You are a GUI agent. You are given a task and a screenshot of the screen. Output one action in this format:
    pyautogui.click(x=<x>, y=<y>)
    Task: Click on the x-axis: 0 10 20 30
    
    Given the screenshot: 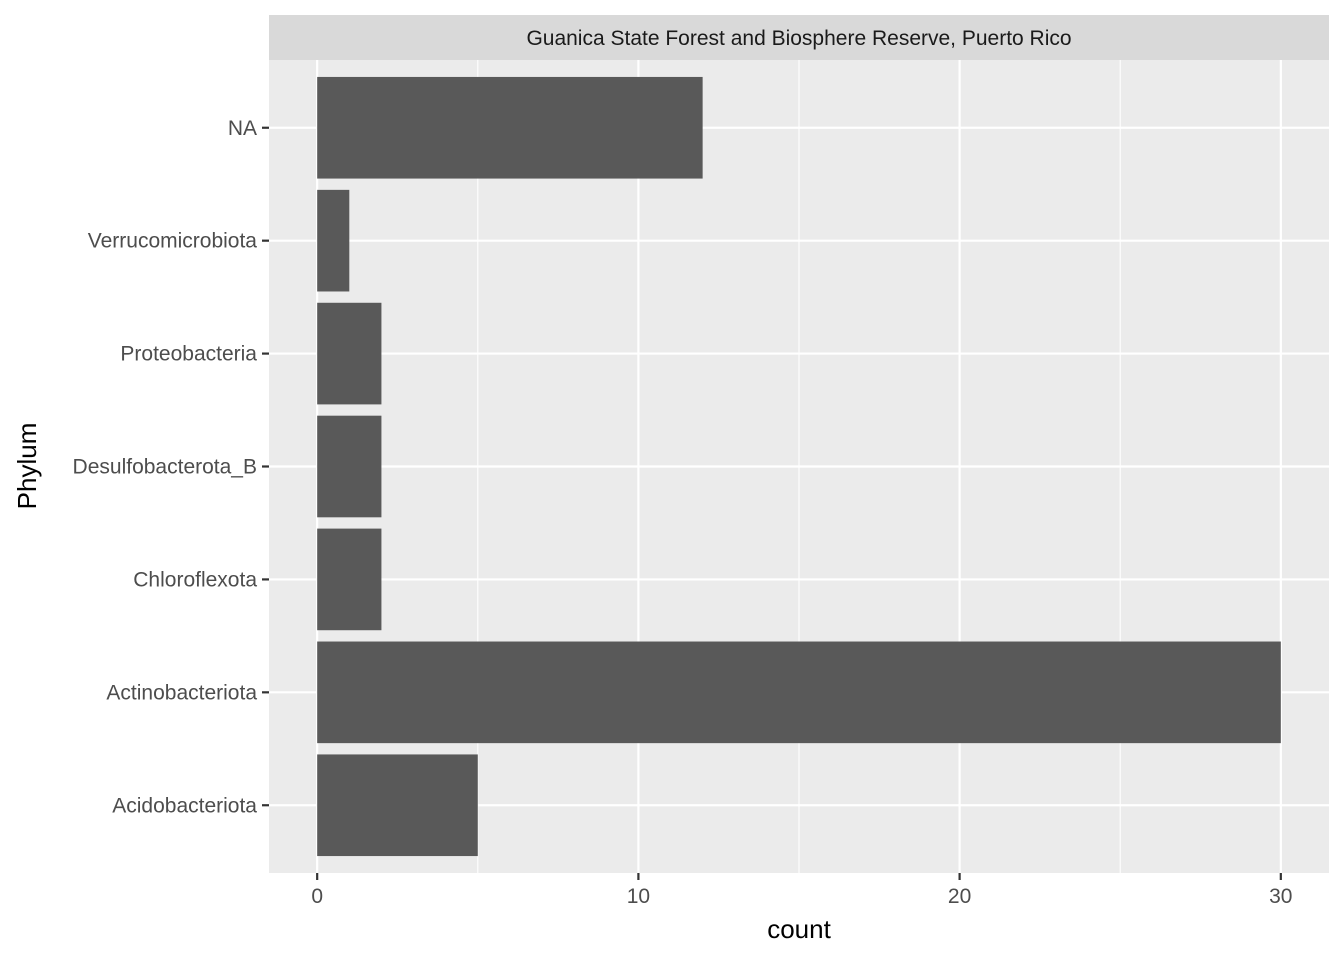 What is the action you would take?
    pyautogui.click(x=801, y=890)
    